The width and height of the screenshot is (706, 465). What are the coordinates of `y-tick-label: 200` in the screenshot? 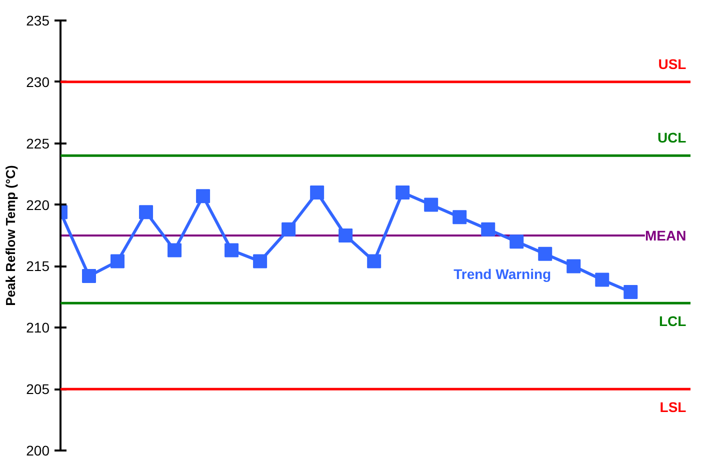 It's located at (38, 450).